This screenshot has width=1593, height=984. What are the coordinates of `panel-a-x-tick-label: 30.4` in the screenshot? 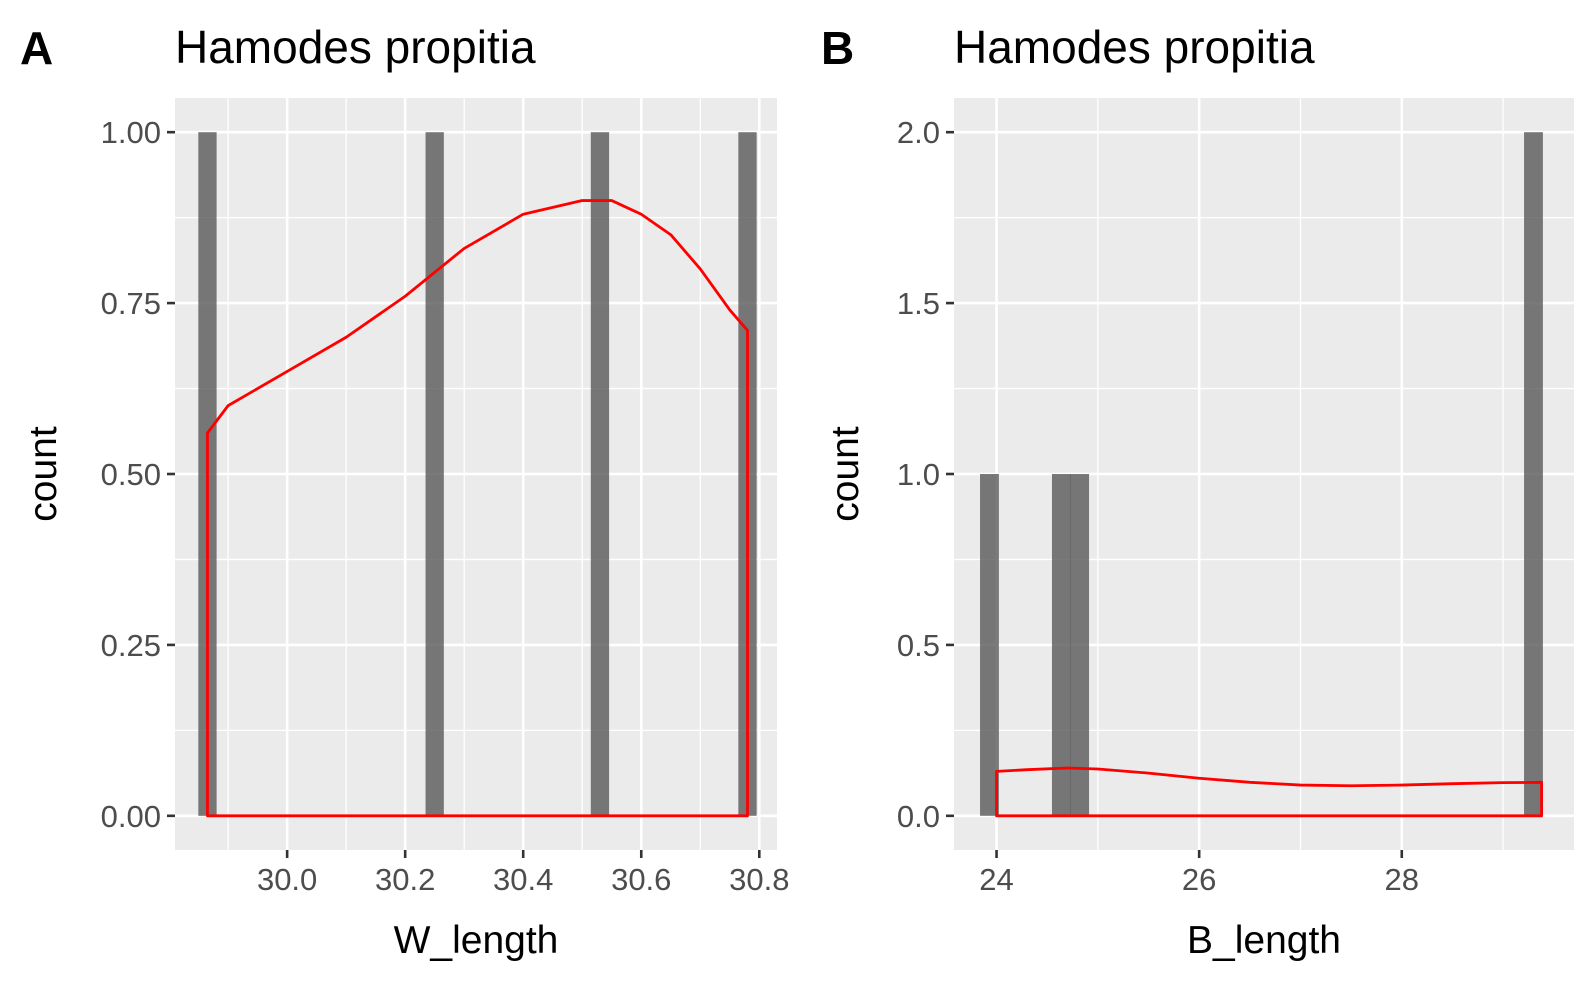 It's located at (523, 879).